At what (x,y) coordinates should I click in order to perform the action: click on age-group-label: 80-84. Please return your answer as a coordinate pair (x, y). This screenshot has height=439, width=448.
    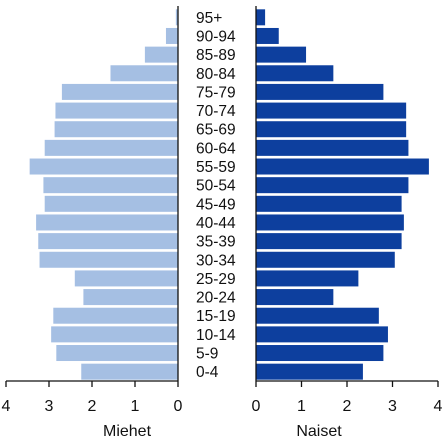
    Looking at the image, I should click on (216, 74).